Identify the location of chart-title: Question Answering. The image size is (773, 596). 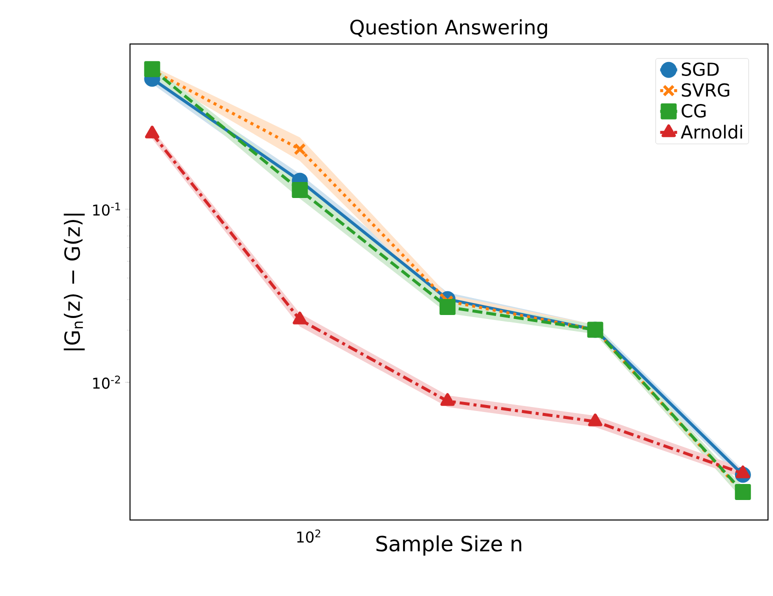
(449, 28).